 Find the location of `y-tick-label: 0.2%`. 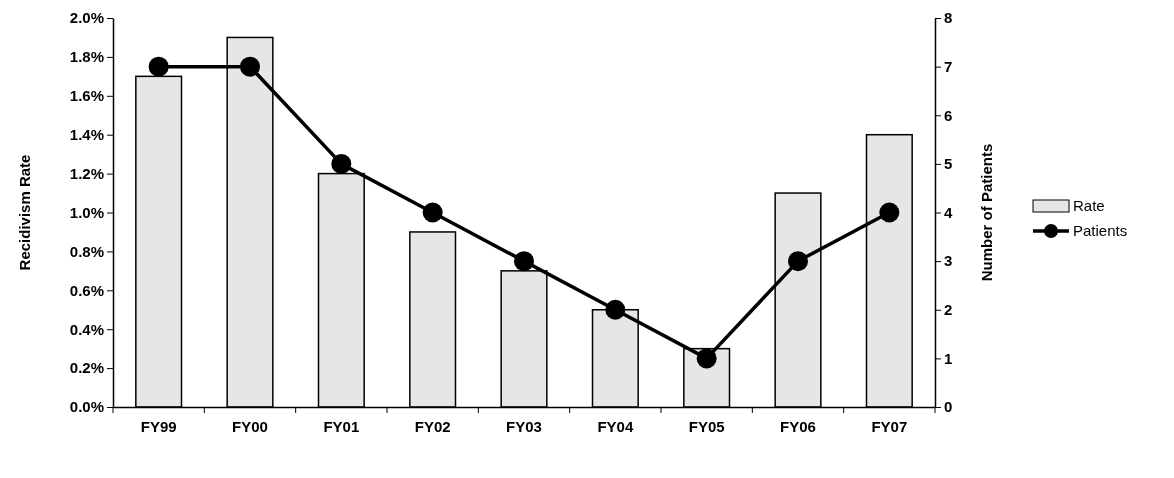

y-tick-label: 0.2% is located at coordinates (86, 368).